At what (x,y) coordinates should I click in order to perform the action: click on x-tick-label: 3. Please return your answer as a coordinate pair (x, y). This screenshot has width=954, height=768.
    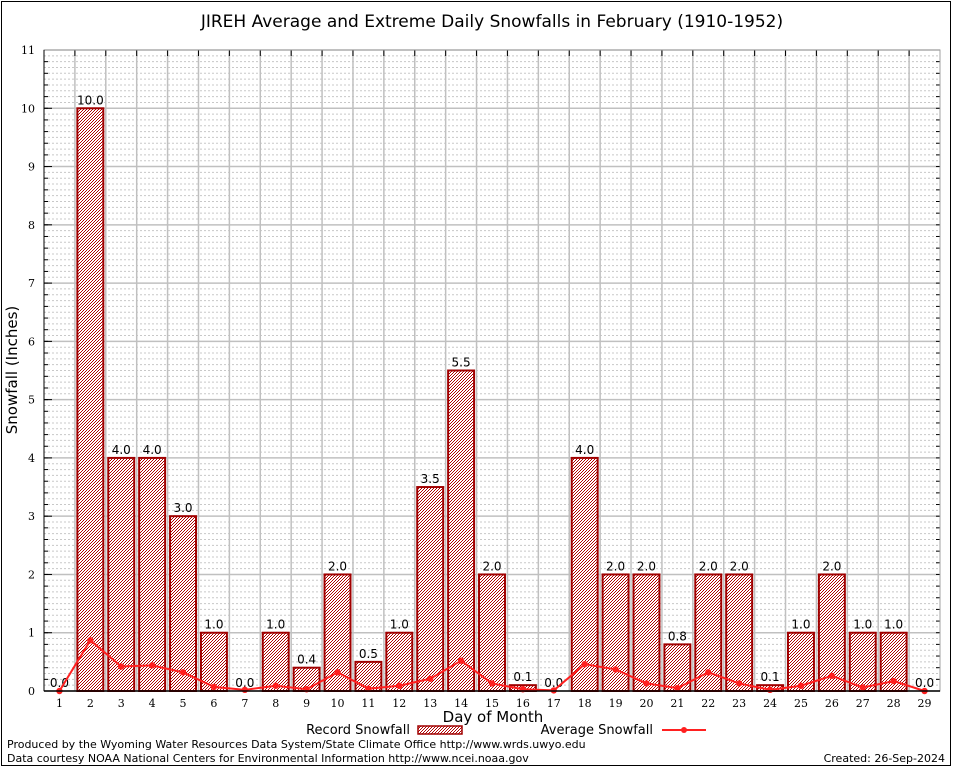
    Looking at the image, I should click on (121, 703).